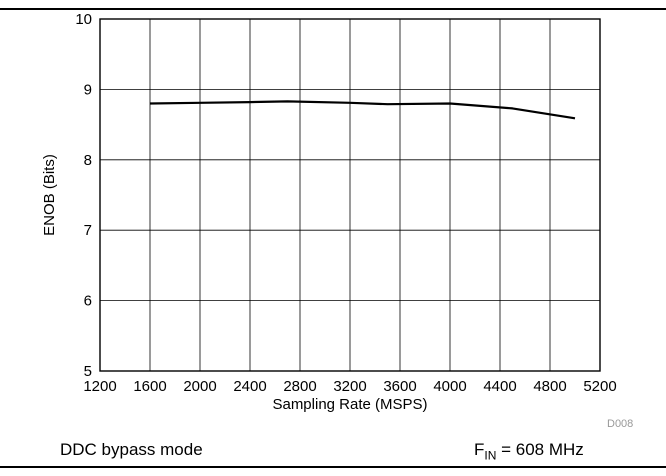 The height and width of the screenshot is (476, 666). I want to click on figure-code: D008, so click(620, 424).